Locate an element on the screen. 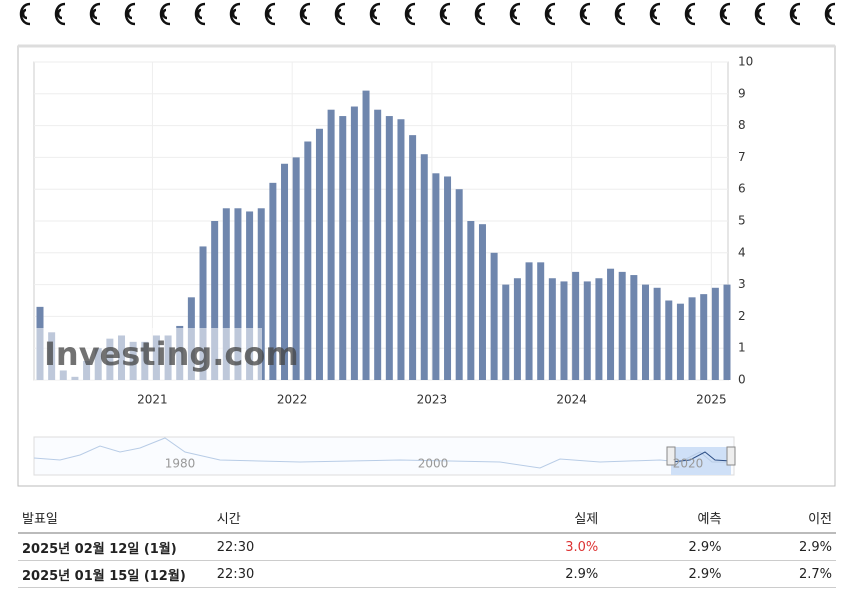 Image resolution: width=861 pixels, height=609 pixels. table-row: 2025년 02월 12일 (1월) 22:30 3.0% 2.9% 2.9% is located at coordinates (427, 547).